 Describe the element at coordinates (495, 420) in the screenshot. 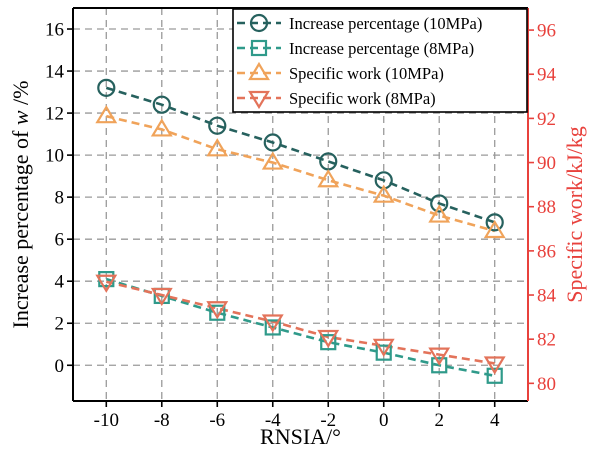

I see `x-tick-label: 4` at that location.